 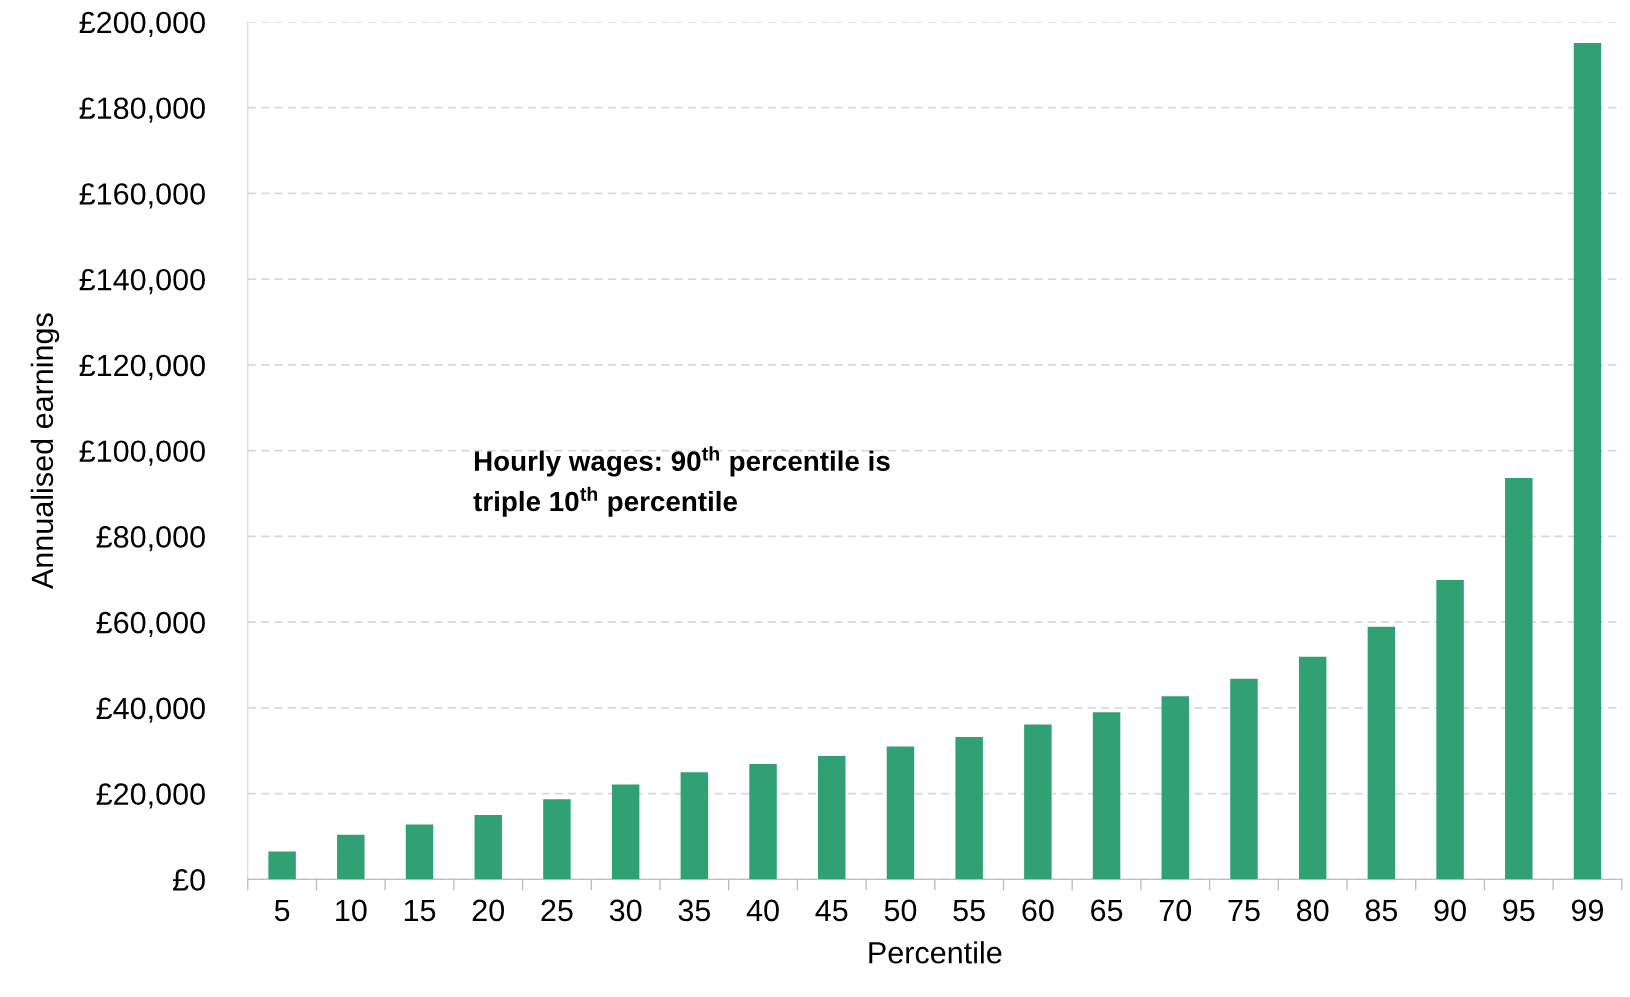 I want to click on x-tick-label: 99, so click(x=1587, y=910).